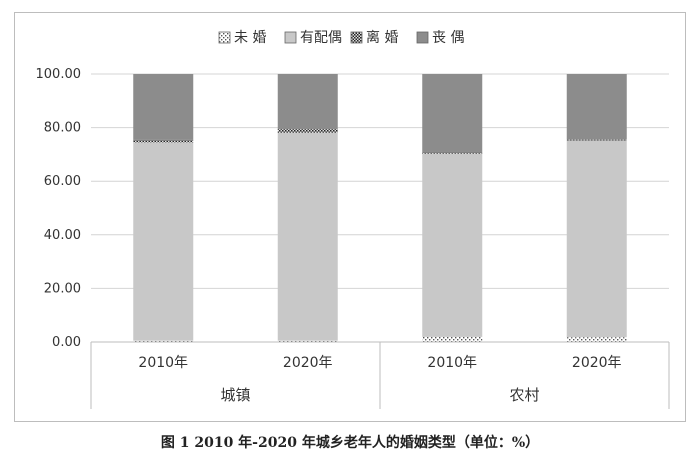 Image resolution: width=700 pixels, height=460 pixels. I want to click on legend-label: 有配偶, so click(321, 38).